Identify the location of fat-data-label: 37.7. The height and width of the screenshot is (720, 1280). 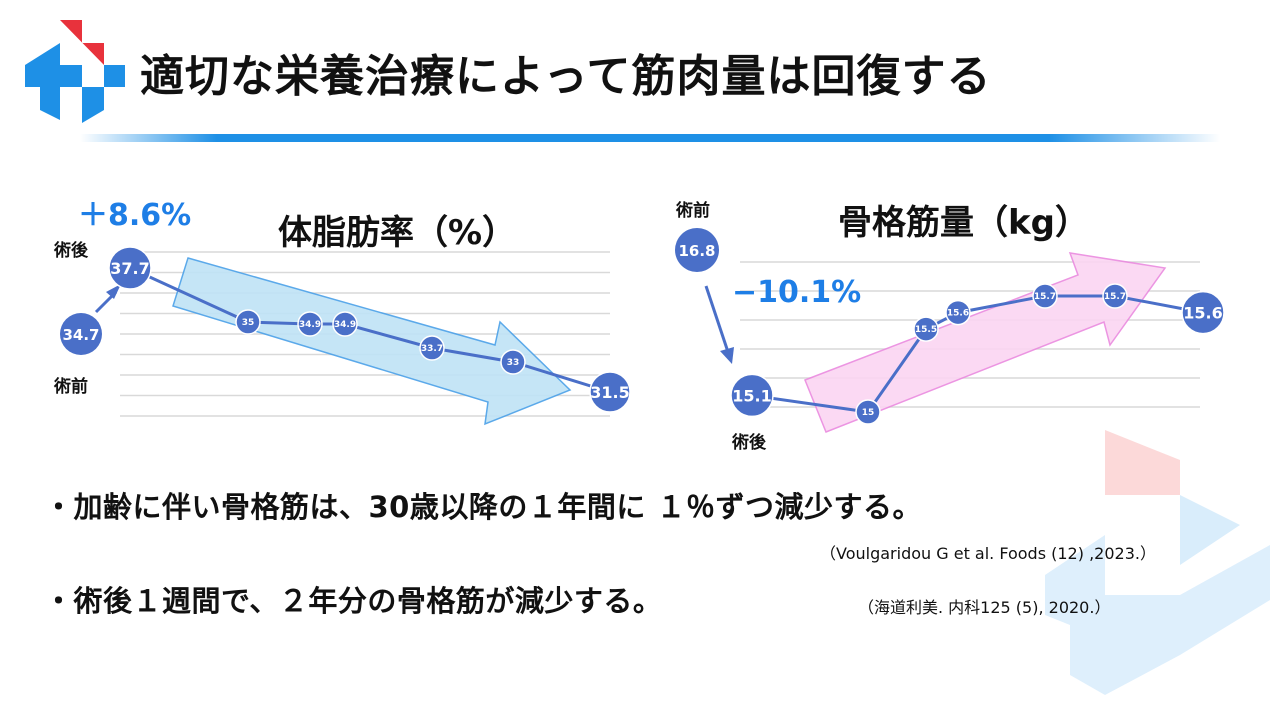
(129, 268).